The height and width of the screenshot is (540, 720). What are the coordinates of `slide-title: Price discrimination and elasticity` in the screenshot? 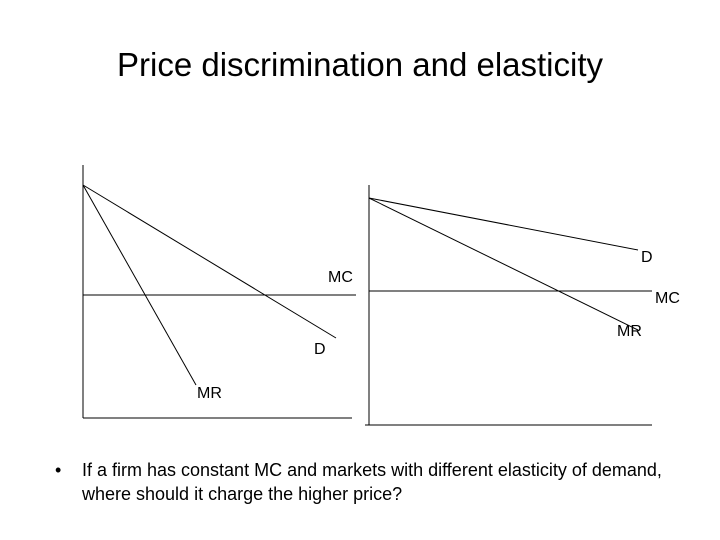 It's located at (360, 64).